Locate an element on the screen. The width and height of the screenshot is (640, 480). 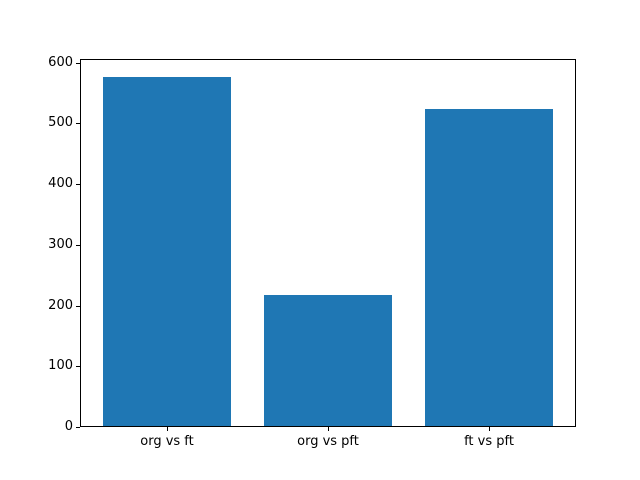
bar-org-vs-pft is located at coordinates (328, 360).